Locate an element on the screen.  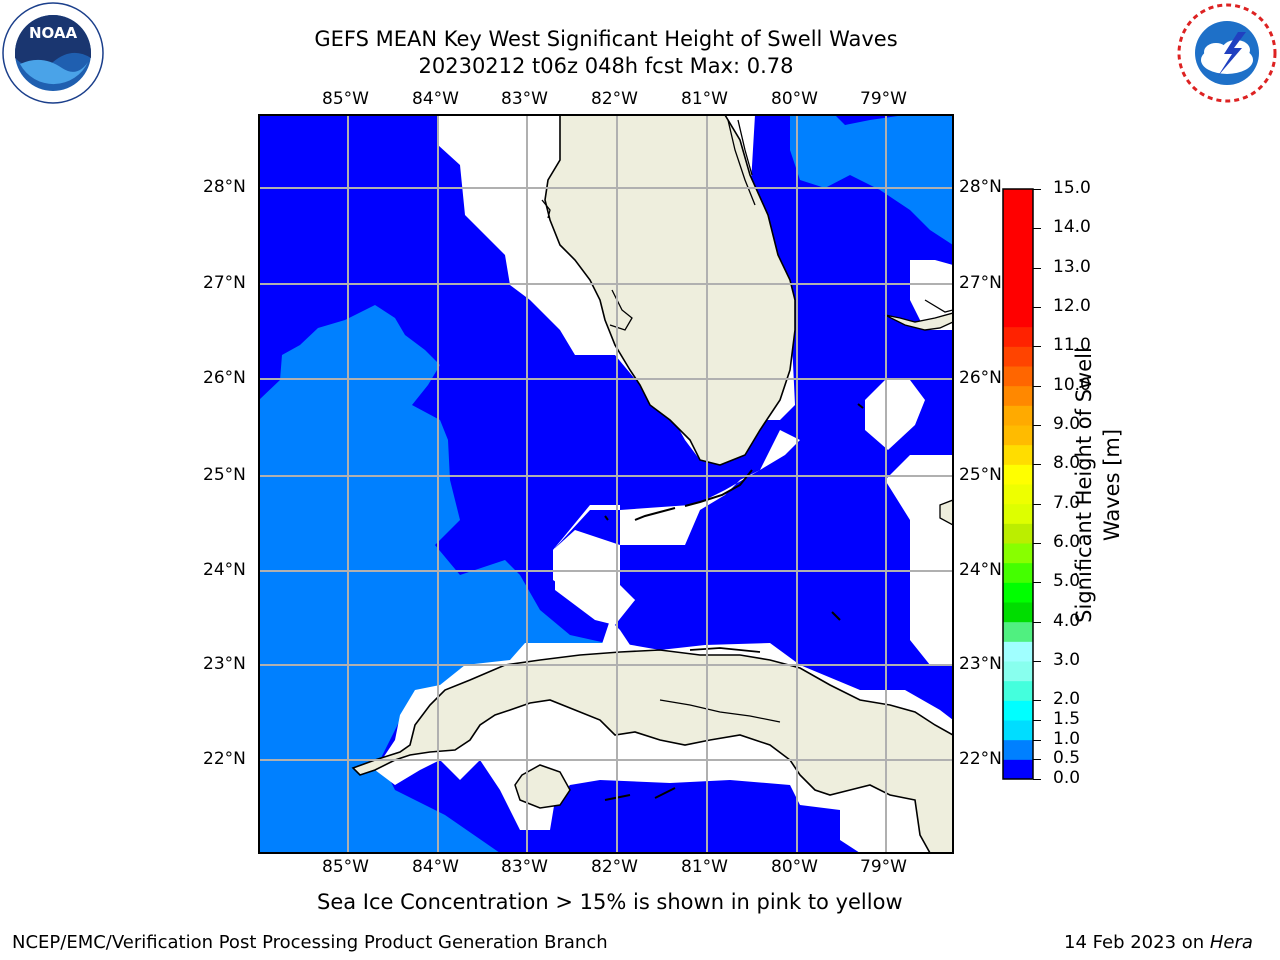
footer-host: Hera is located at coordinates (1231, 942).